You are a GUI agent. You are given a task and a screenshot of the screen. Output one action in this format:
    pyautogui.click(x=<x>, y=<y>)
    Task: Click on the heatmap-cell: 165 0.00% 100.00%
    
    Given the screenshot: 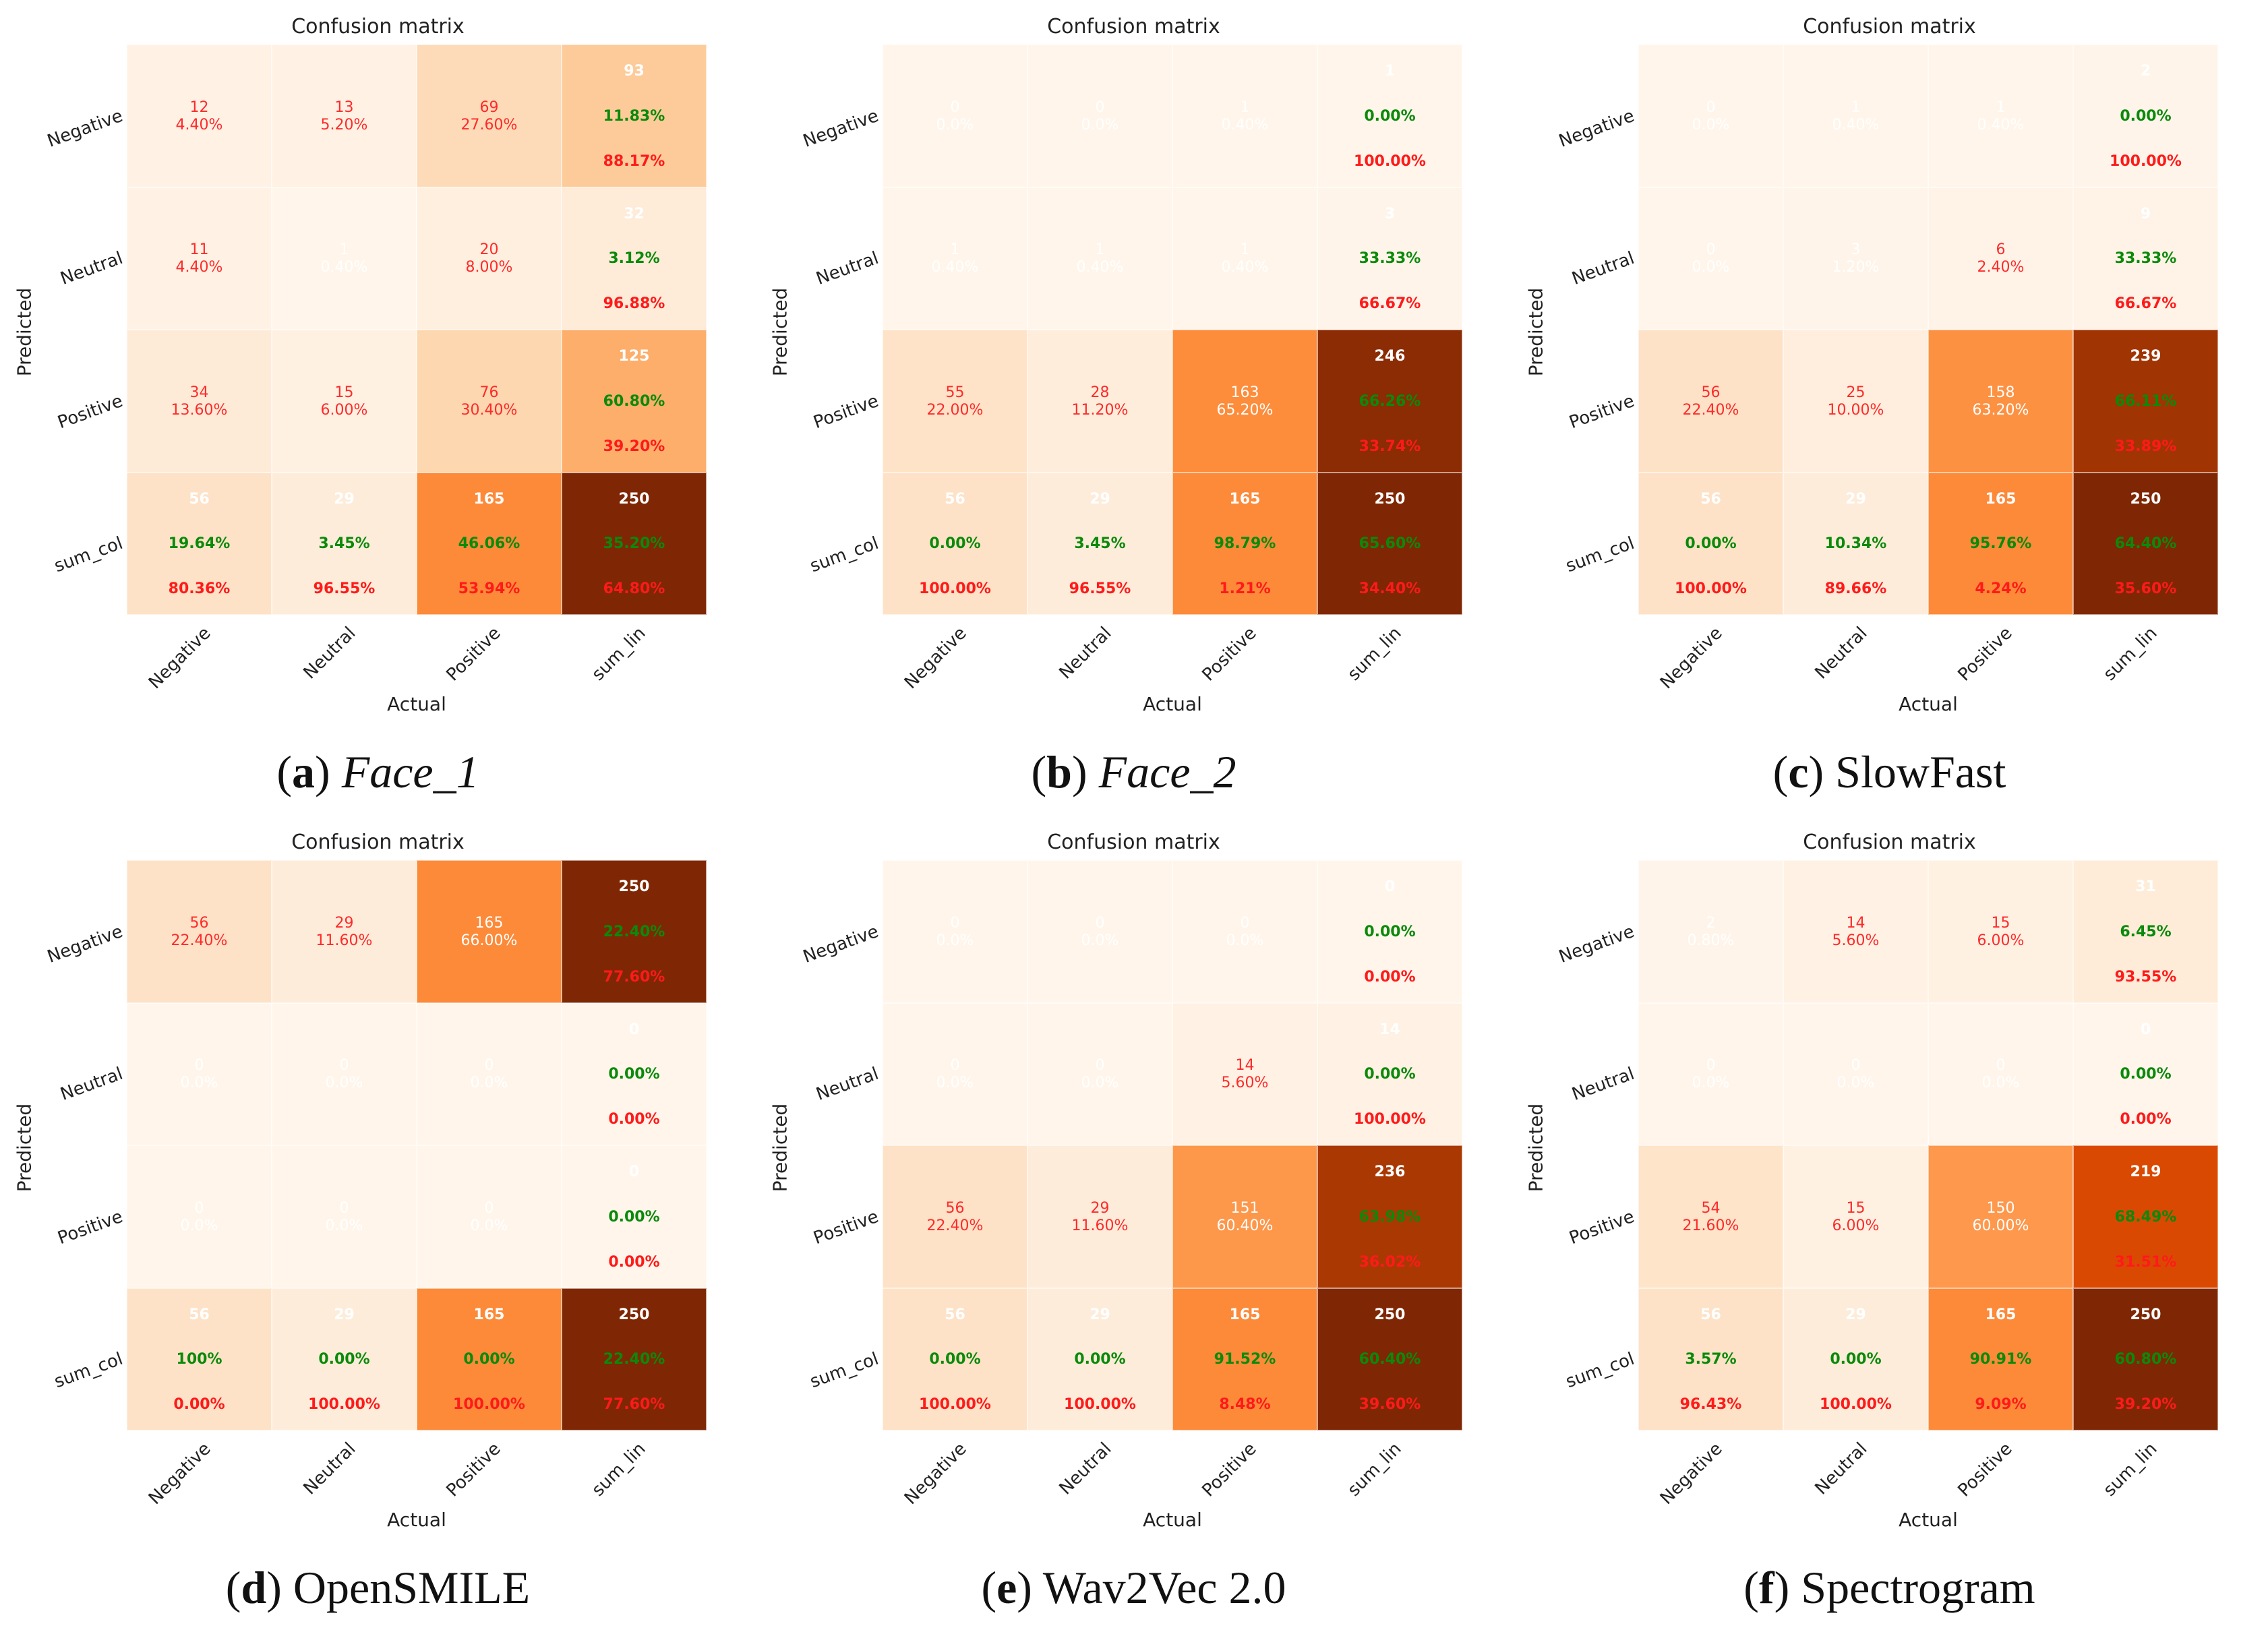 What is the action you would take?
    pyautogui.click(x=489, y=1359)
    